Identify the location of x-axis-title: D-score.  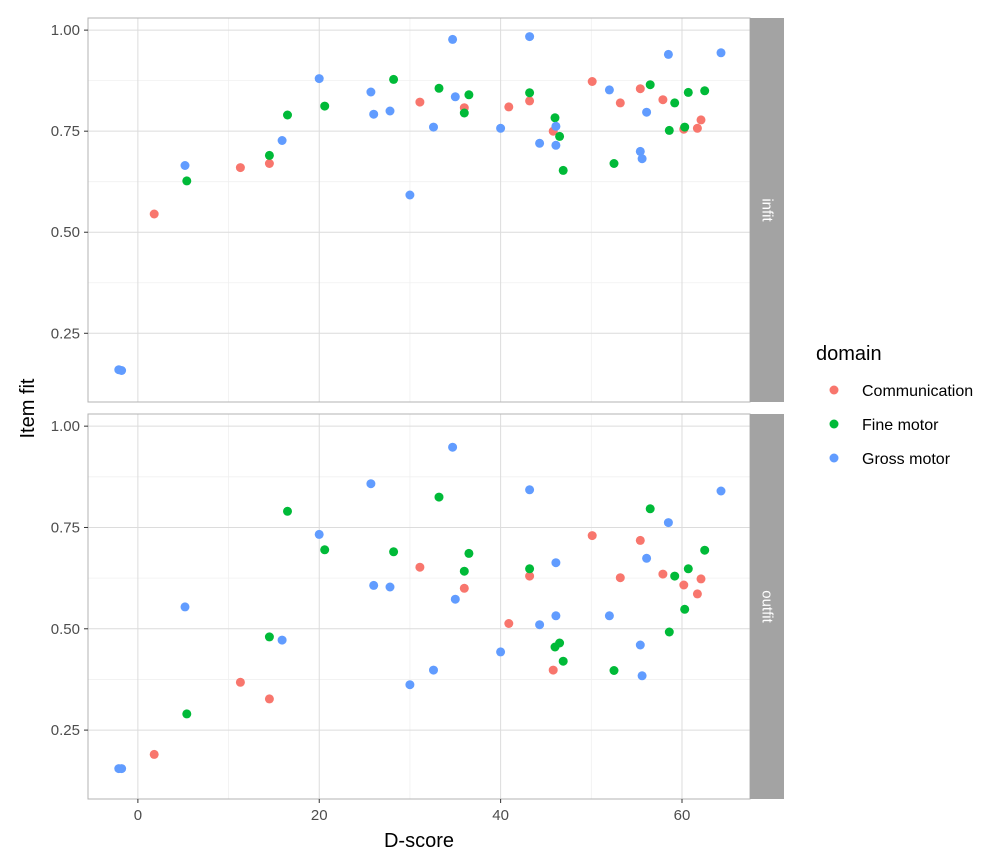
(419, 841).